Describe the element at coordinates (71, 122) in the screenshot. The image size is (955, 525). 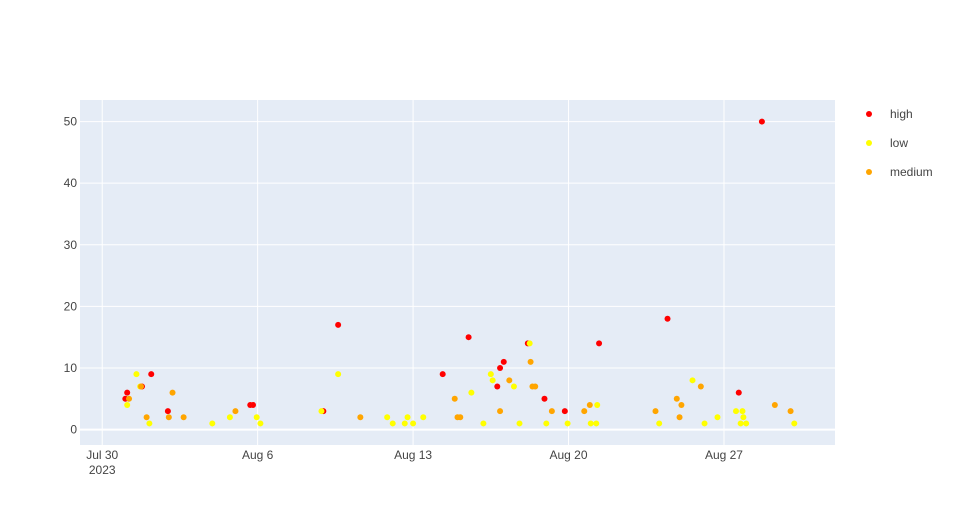
I see `y-tick-label: 50` at that location.